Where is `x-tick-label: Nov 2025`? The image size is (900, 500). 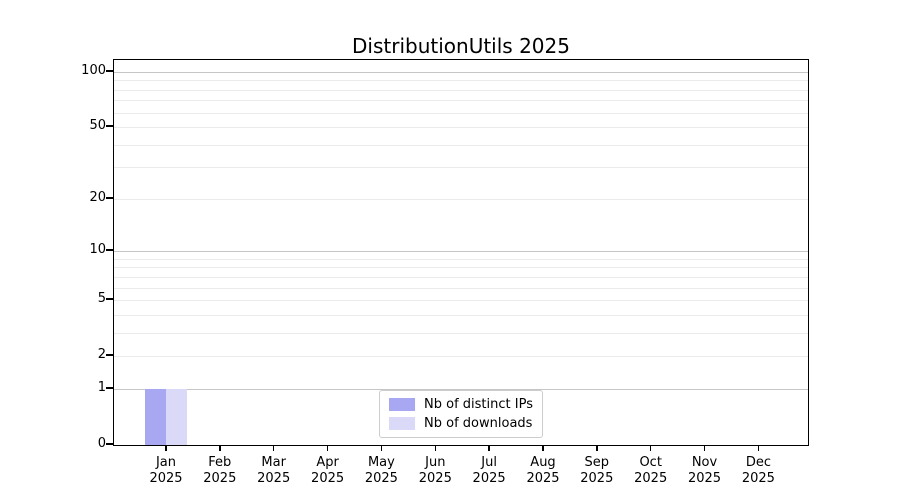 x-tick-label: Nov 2025 is located at coordinates (705, 471).